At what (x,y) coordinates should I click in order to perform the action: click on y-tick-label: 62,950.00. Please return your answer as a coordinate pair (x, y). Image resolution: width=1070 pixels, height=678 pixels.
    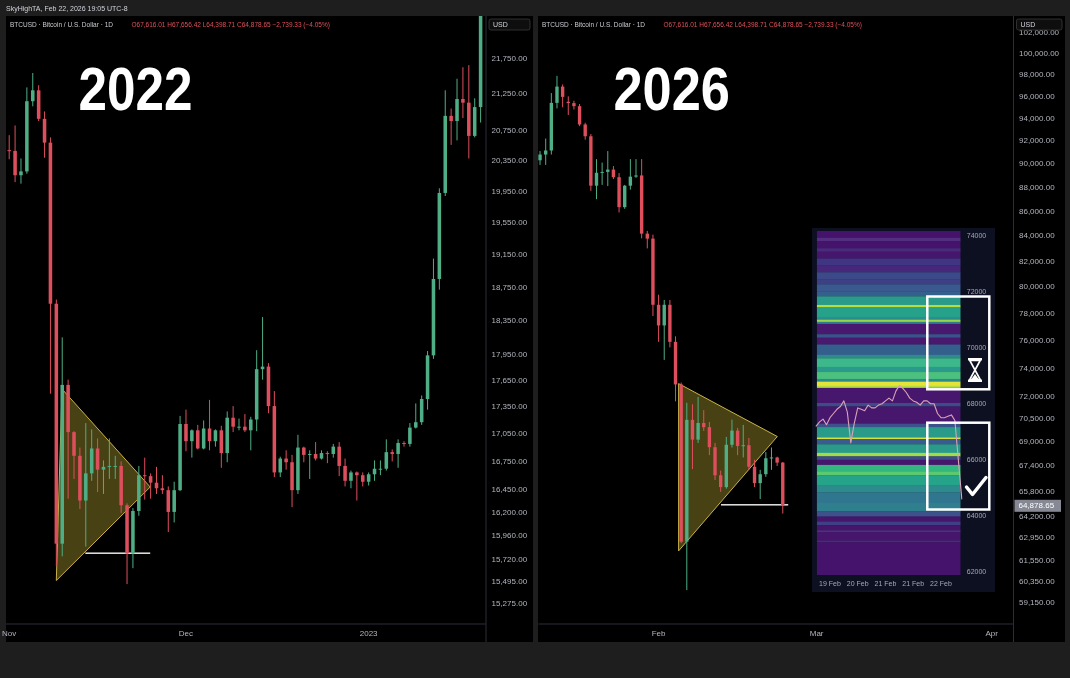
    Looking at the image, I should click on (1037, 537).